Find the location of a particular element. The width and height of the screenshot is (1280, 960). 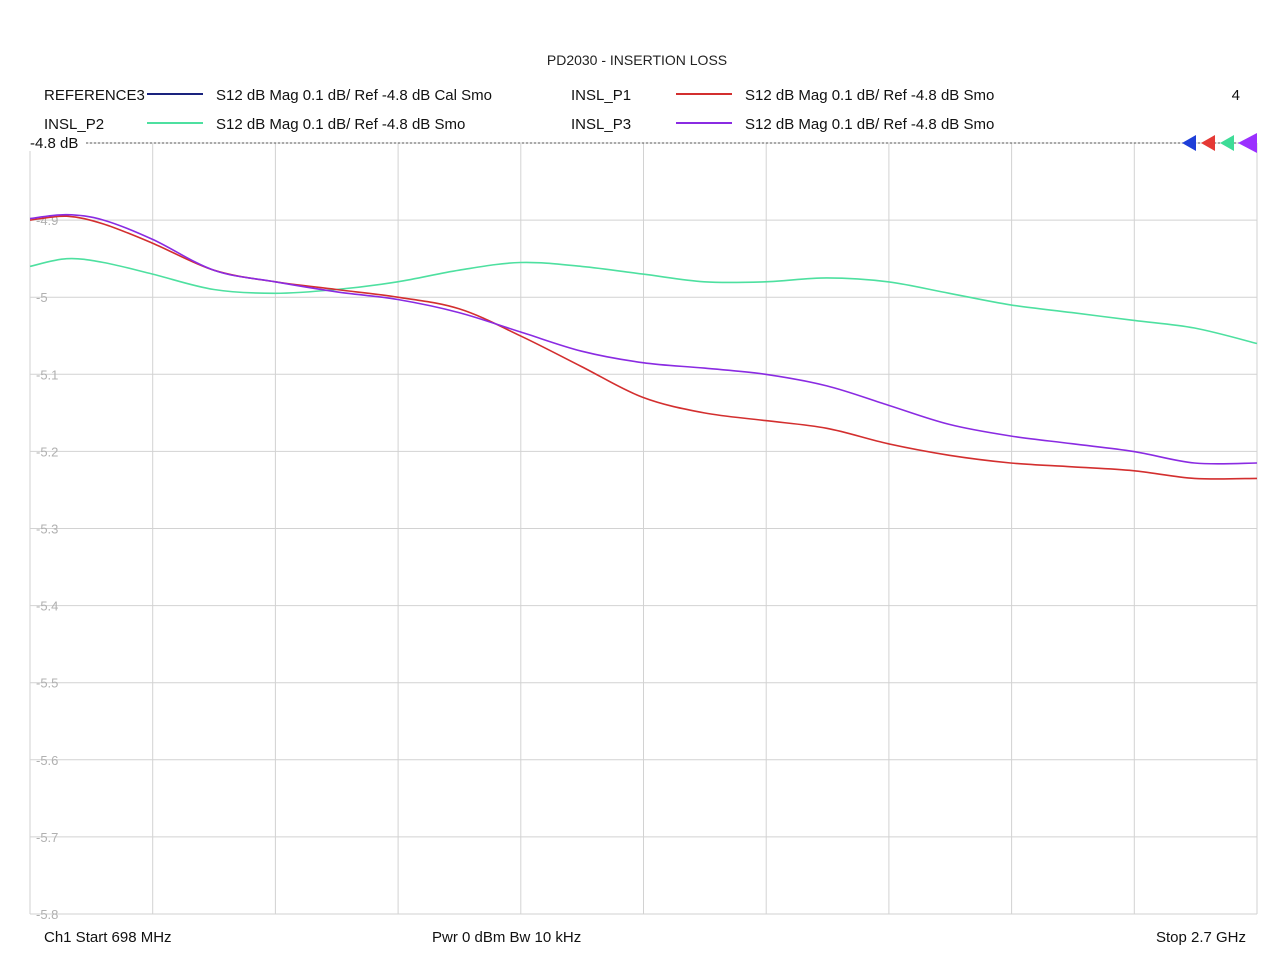

legend-name: REFERENCE3 is located at coordinates (94, 95).